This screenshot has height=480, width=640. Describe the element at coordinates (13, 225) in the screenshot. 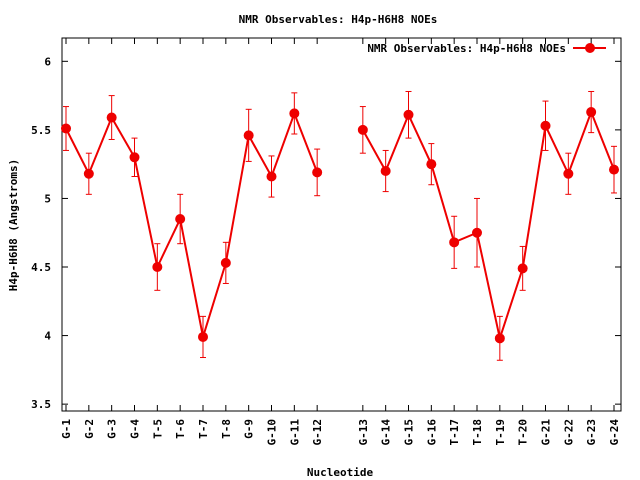

I see `y-axis-label: H4p-H6H8 (Angstroms)` at that location.